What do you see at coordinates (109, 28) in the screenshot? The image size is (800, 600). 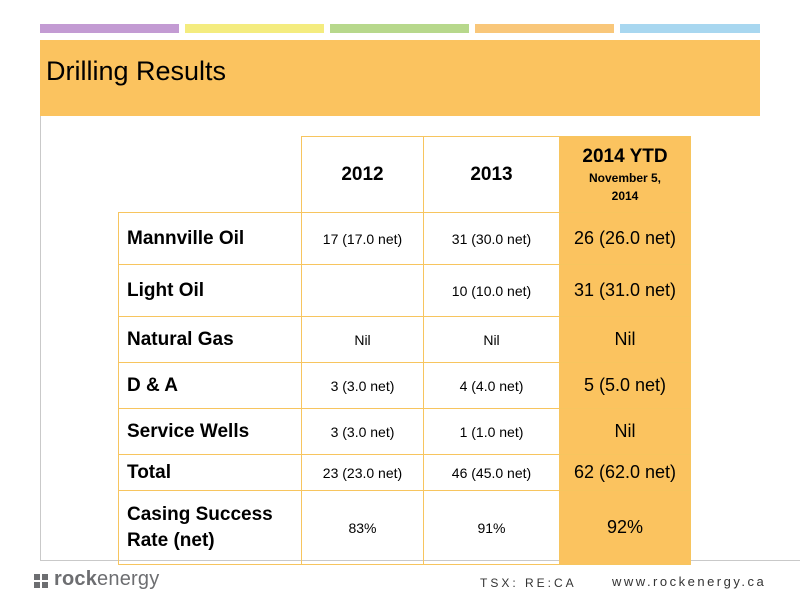 I see `stripe-purple` at bounding box center [109, 28].